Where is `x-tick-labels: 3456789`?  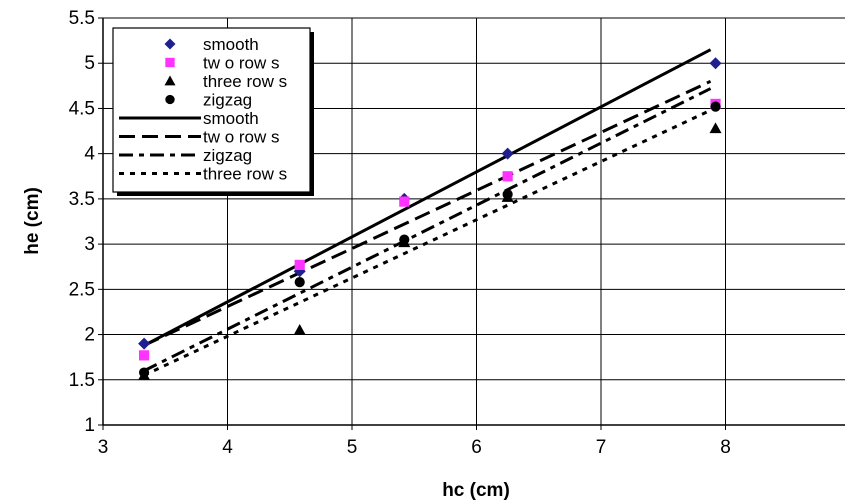 x-tick-labels: 3456789 is located at coordinates (471, 447).